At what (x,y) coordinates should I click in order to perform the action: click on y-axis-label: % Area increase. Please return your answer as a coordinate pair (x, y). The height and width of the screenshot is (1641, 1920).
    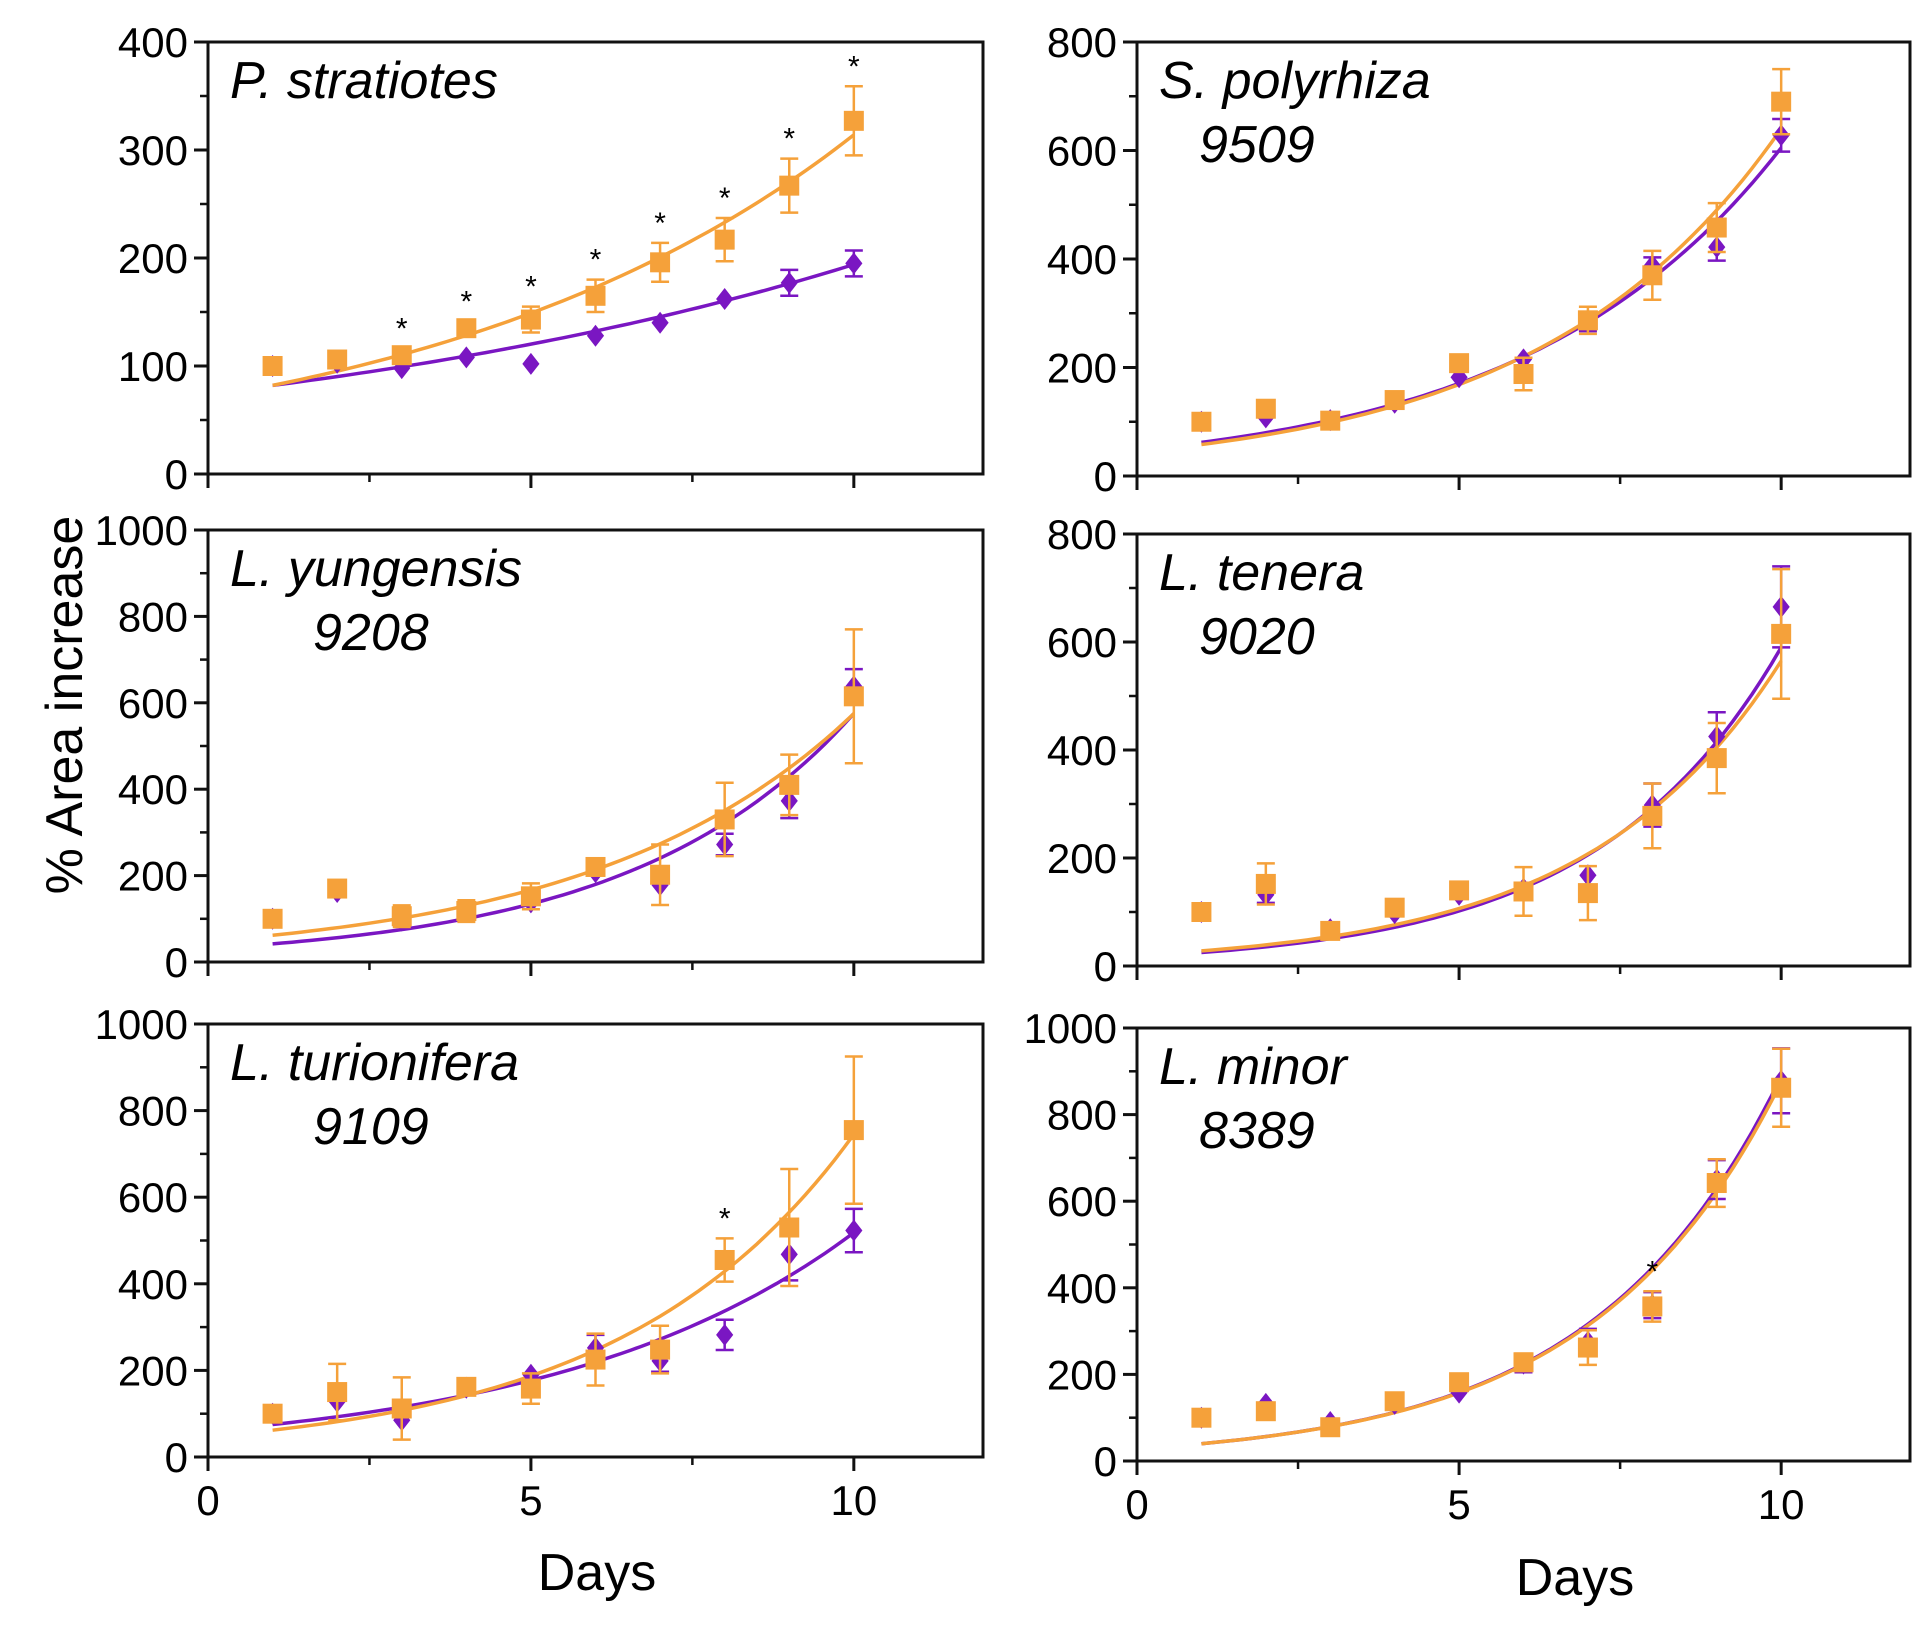
    Looking at the image, I should click on (65, 705).